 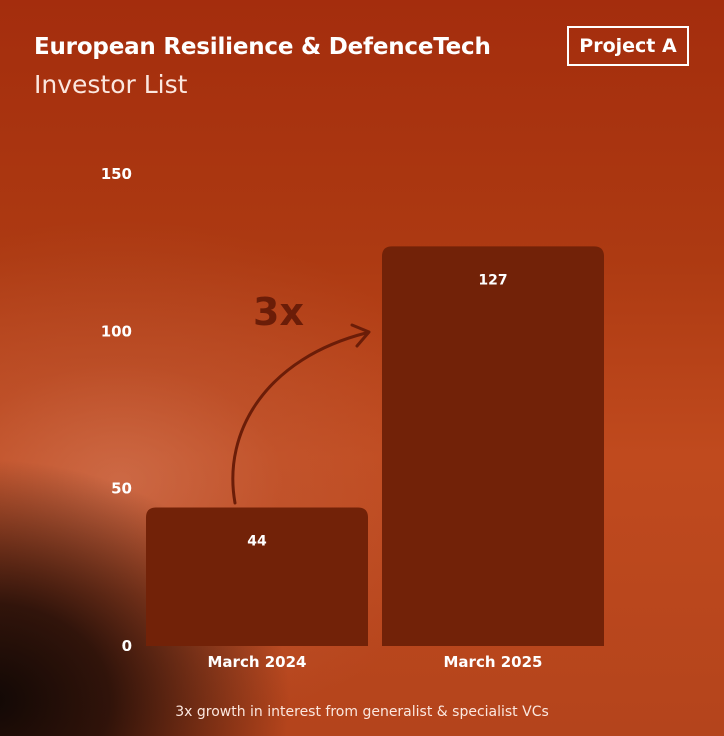 I want to click on arrow-head-icon, so click(x=360, y=335).